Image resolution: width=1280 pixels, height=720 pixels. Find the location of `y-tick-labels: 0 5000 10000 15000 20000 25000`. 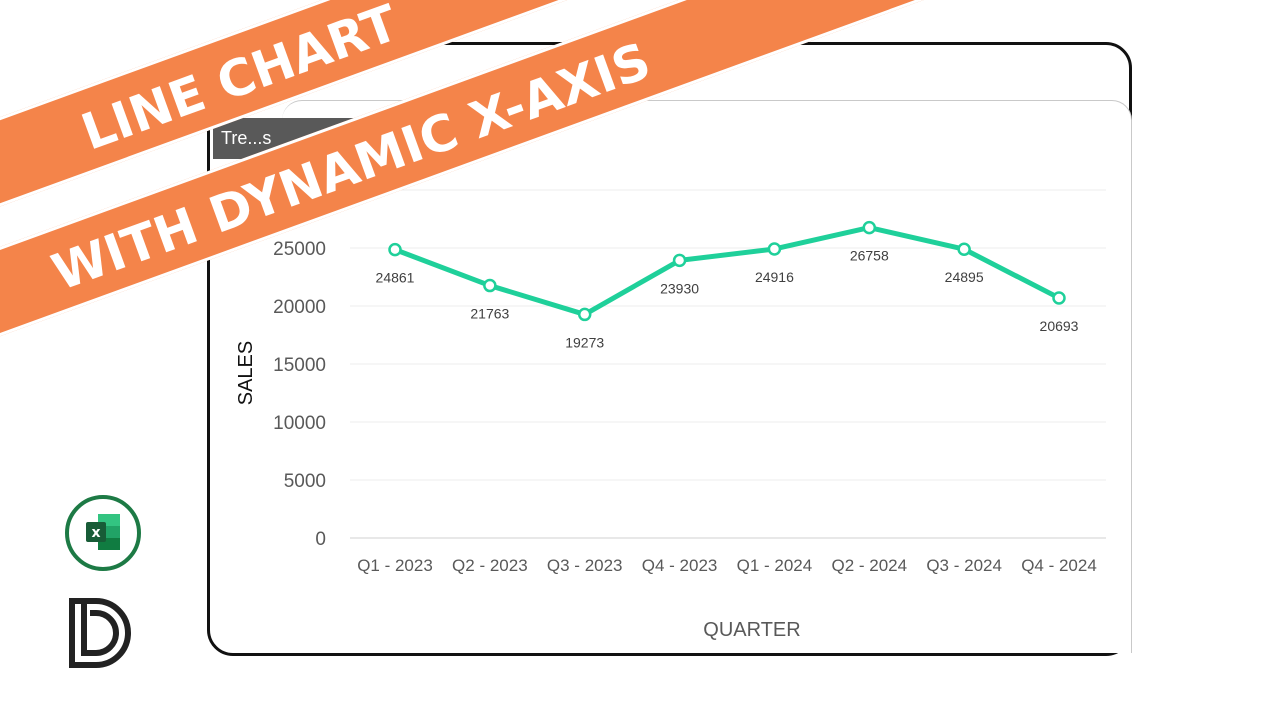

y-tick-labels: 0 5000 10000 15000 20000 25000 is located at coordinates (299, 394).